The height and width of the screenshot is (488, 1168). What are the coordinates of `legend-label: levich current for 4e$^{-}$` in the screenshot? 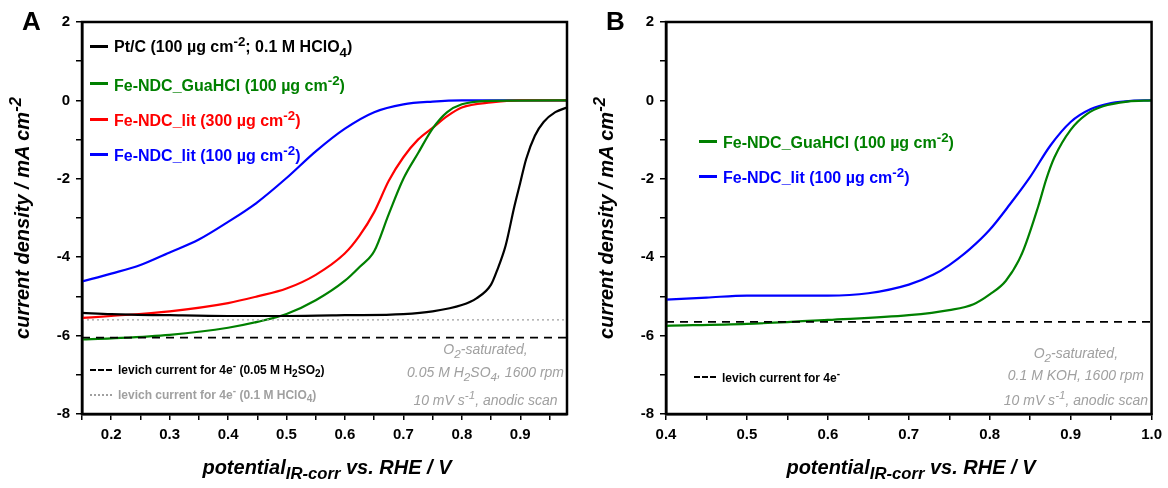 It's located at (781, 376).